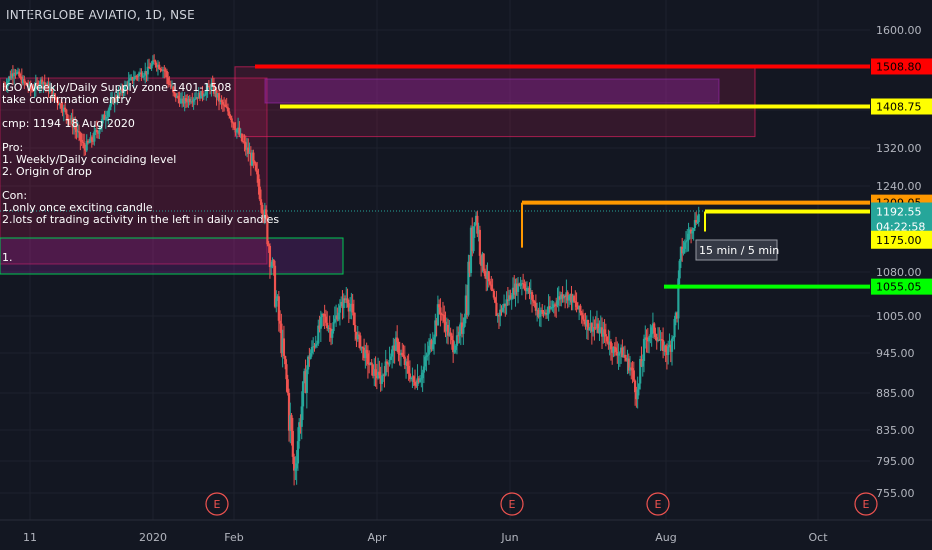 The width and height of the screenshot is (932, 550). Describe the element at coordinates (47, 172) in the screenshot. I see `note-line: 2. Origin of drop` at that location.